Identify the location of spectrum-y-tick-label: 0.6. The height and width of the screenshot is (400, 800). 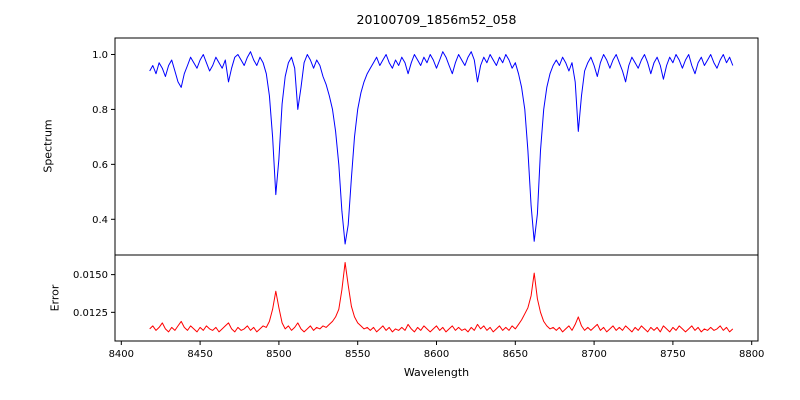
(100, 165).